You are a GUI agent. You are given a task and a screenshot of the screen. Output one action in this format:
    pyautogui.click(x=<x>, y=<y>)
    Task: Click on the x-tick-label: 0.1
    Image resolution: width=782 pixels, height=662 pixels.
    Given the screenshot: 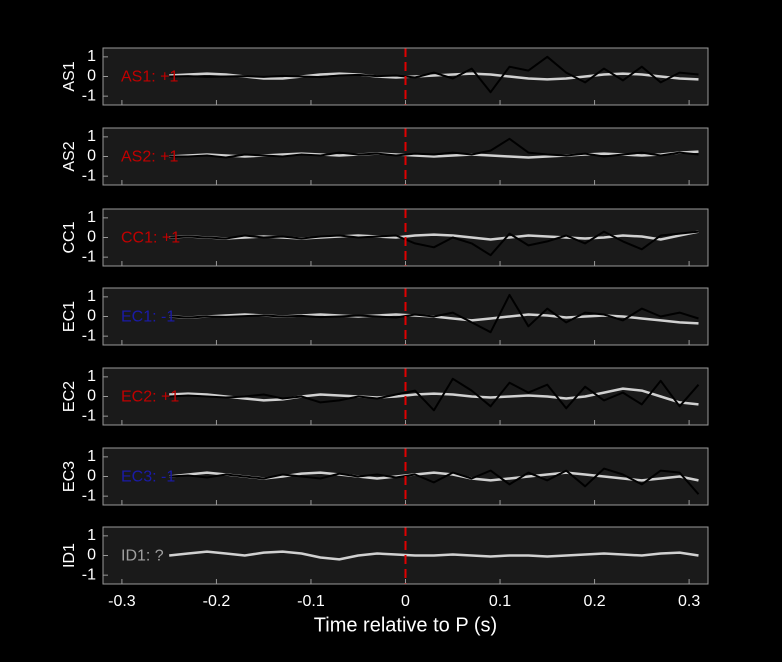 What is the action you would take?
    pyautogui.click(x=500, y=601)
    